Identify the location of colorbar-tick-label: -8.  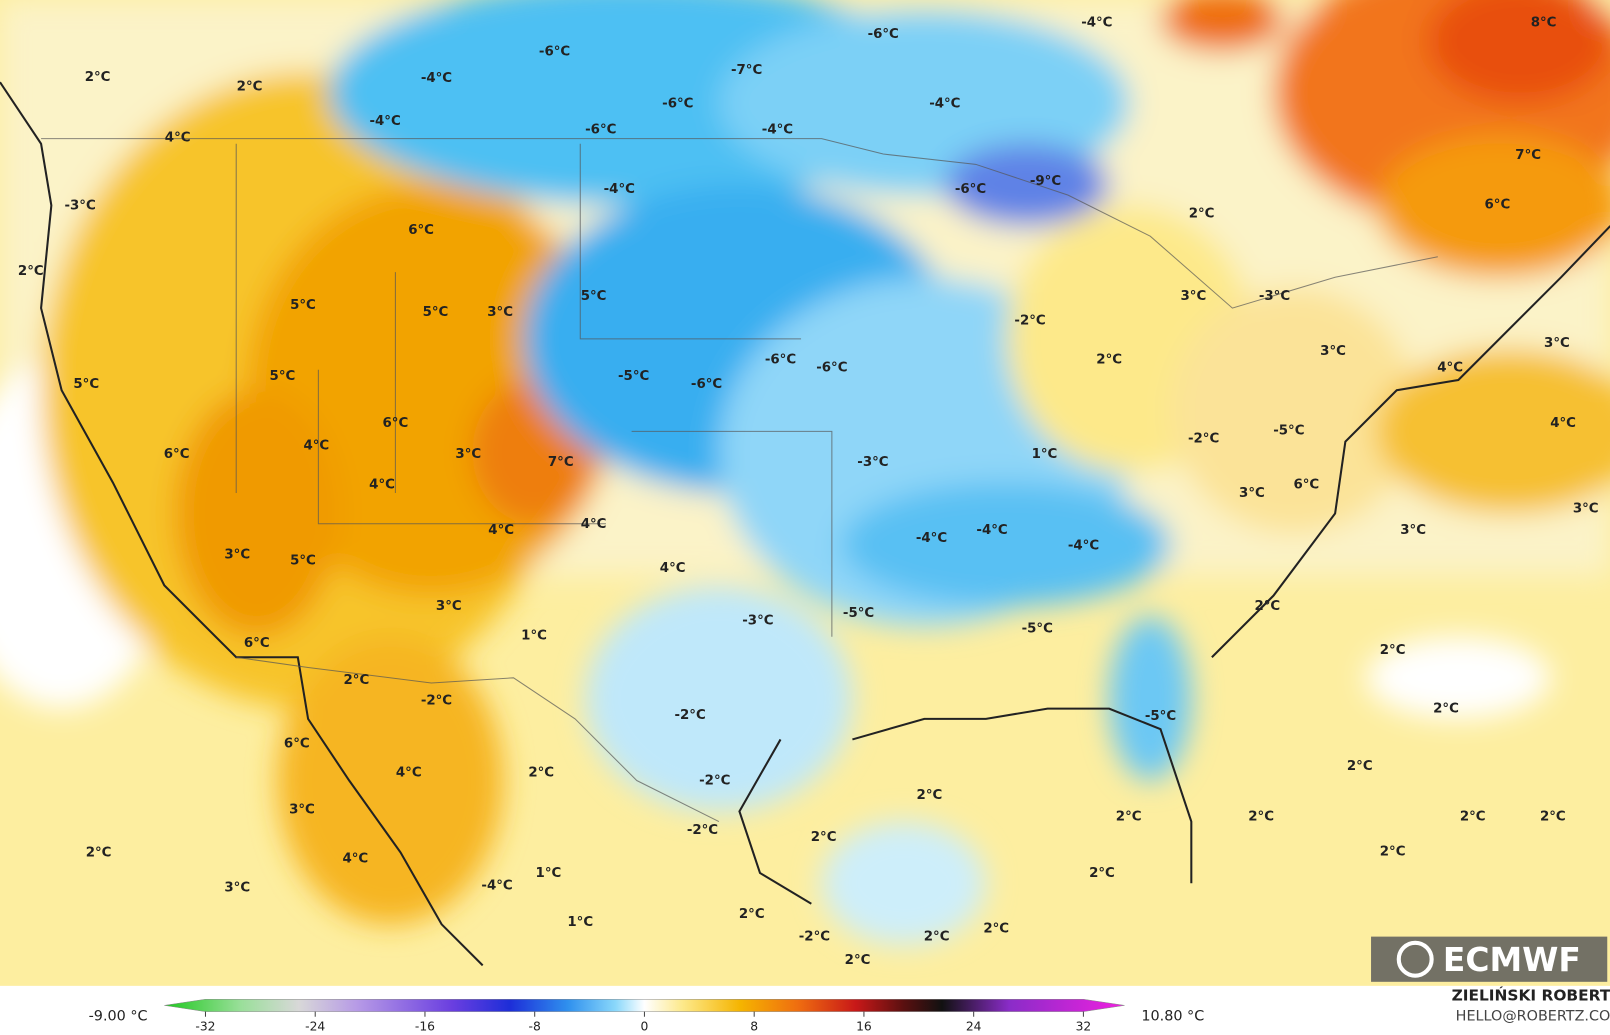
(535, 1027).